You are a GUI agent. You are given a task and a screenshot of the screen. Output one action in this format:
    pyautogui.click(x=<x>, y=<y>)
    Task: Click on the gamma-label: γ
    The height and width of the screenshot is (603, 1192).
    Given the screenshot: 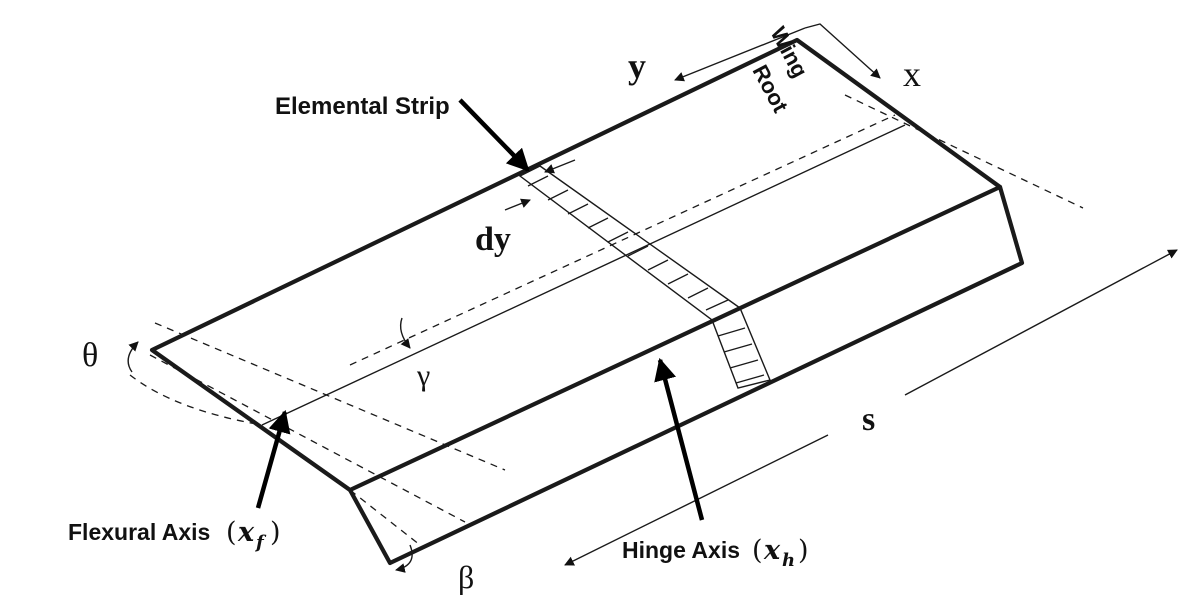 What is the action you would take?
    pyautogui.click(x=423, y=375)
    